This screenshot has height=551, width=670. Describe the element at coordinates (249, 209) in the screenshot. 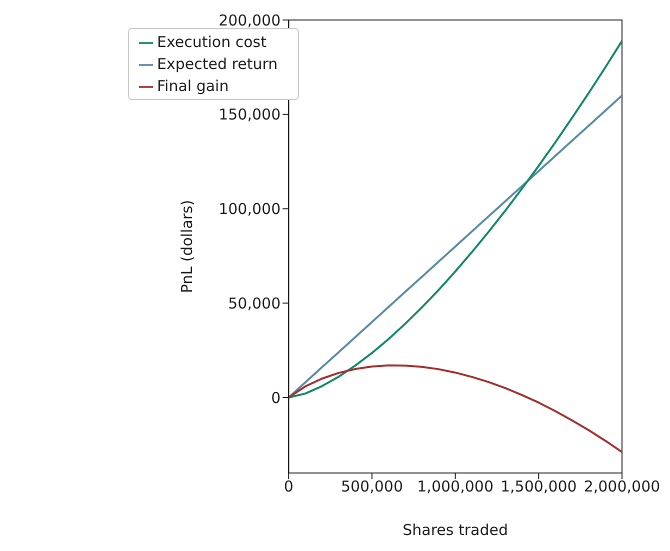

I see `y-tick-label: 100,000` at that location.